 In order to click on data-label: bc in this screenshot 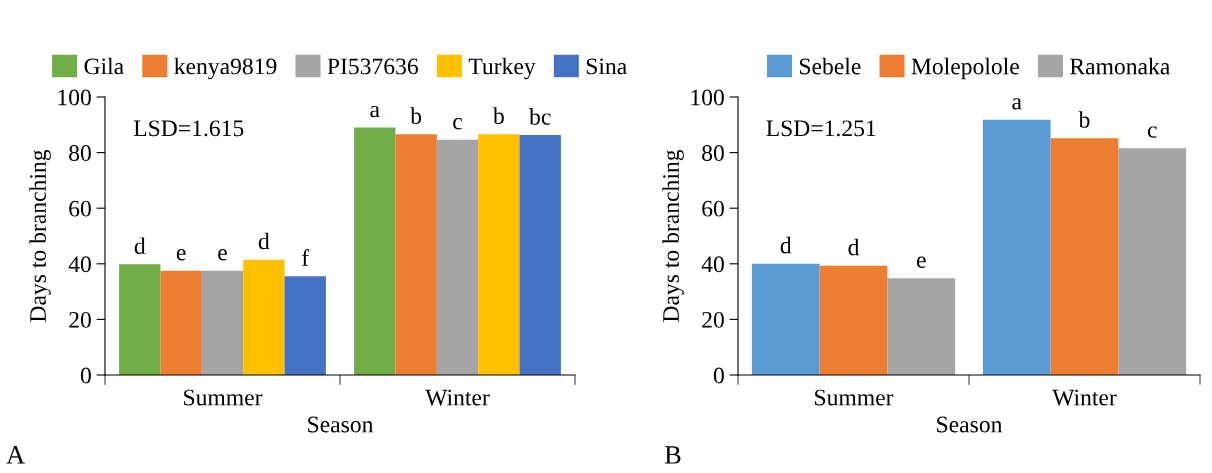, I will do `click(540, 116)`.